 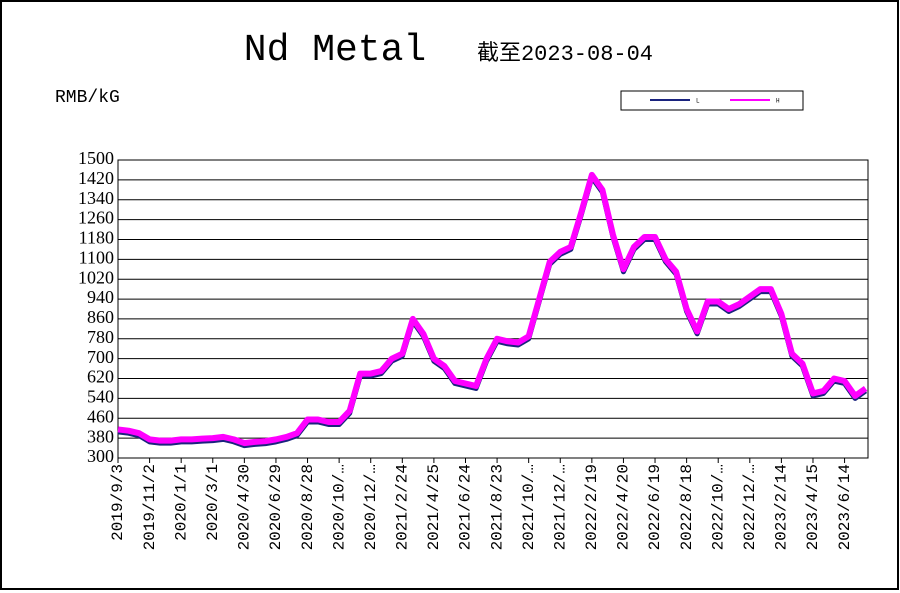 What do you see at coordinates (100, 317) in the screenshot?
I see `y-tick-label: 860` at bounding box center [100, 317].